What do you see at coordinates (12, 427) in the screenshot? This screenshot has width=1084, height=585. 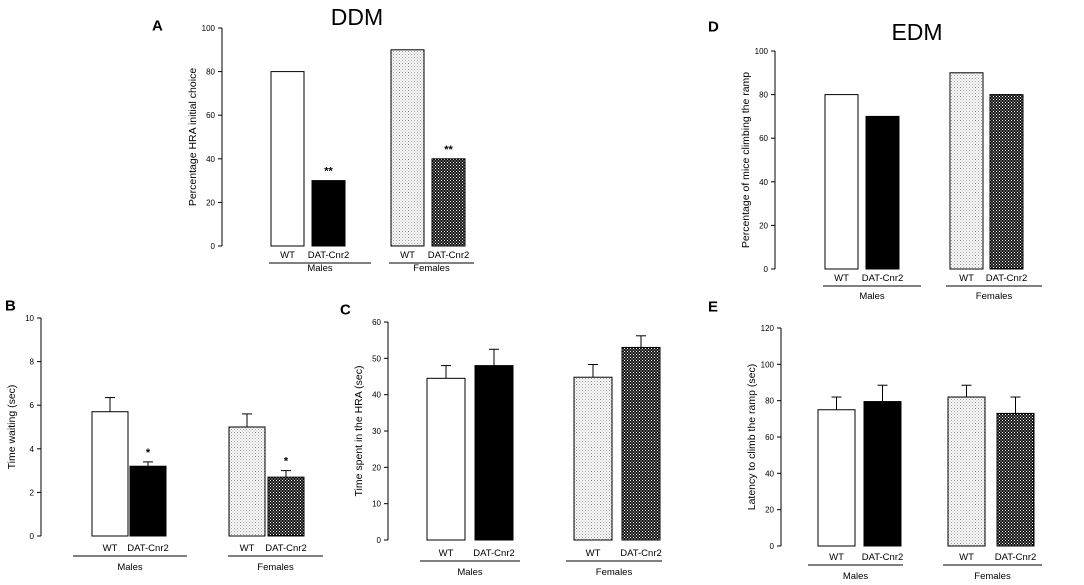 I see `y-axis-label: Time waiting (sec)` at bounding box center [12, 427].